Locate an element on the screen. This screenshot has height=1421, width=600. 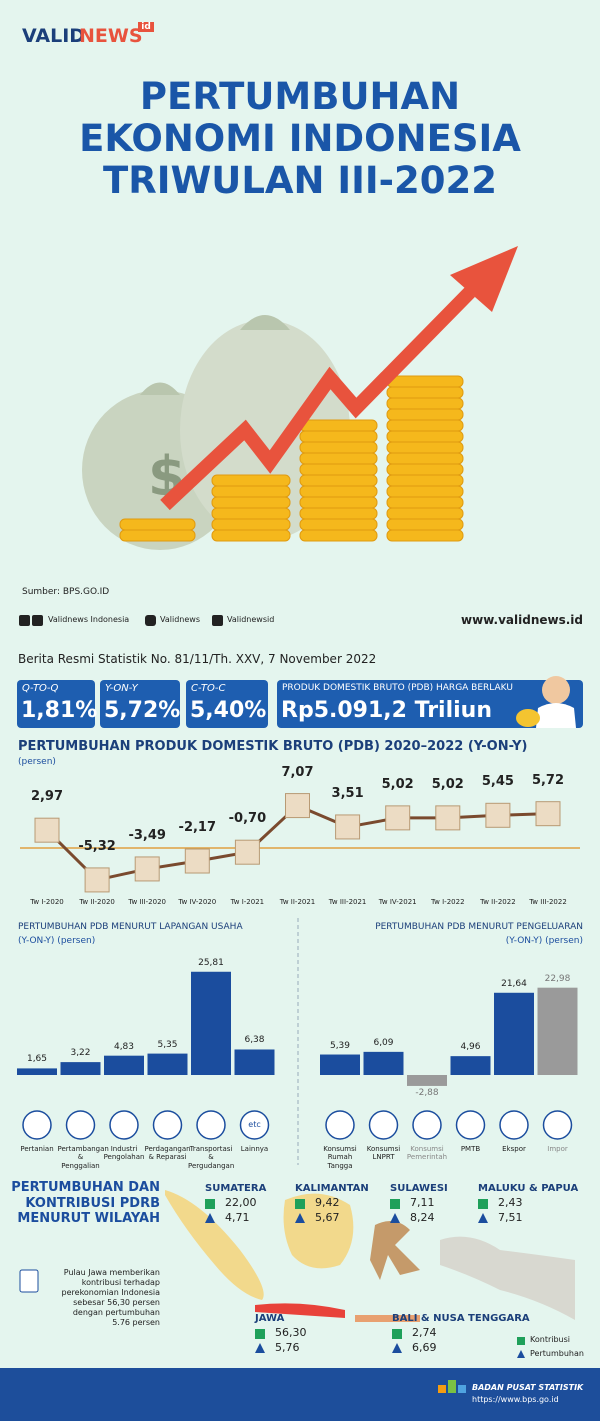
data-label: -2,17 is located at coordinates (197, 828).